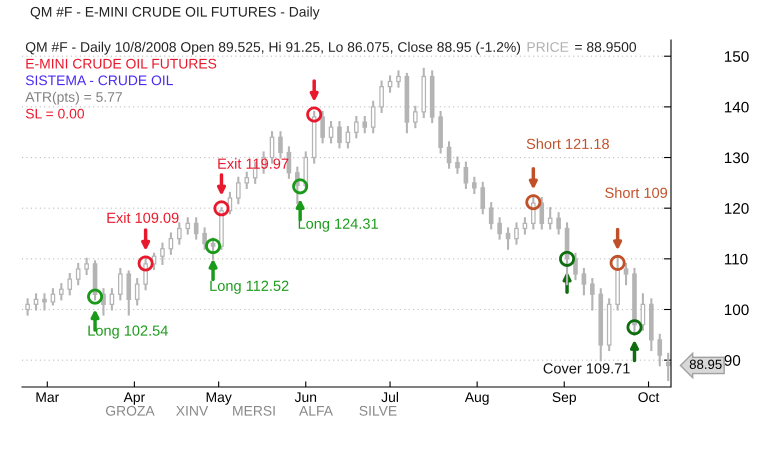  What do you see at coordinates (48, 397) in the screenshot?
I see `x-tick-label: Mar` at bounding box center [48, 397].